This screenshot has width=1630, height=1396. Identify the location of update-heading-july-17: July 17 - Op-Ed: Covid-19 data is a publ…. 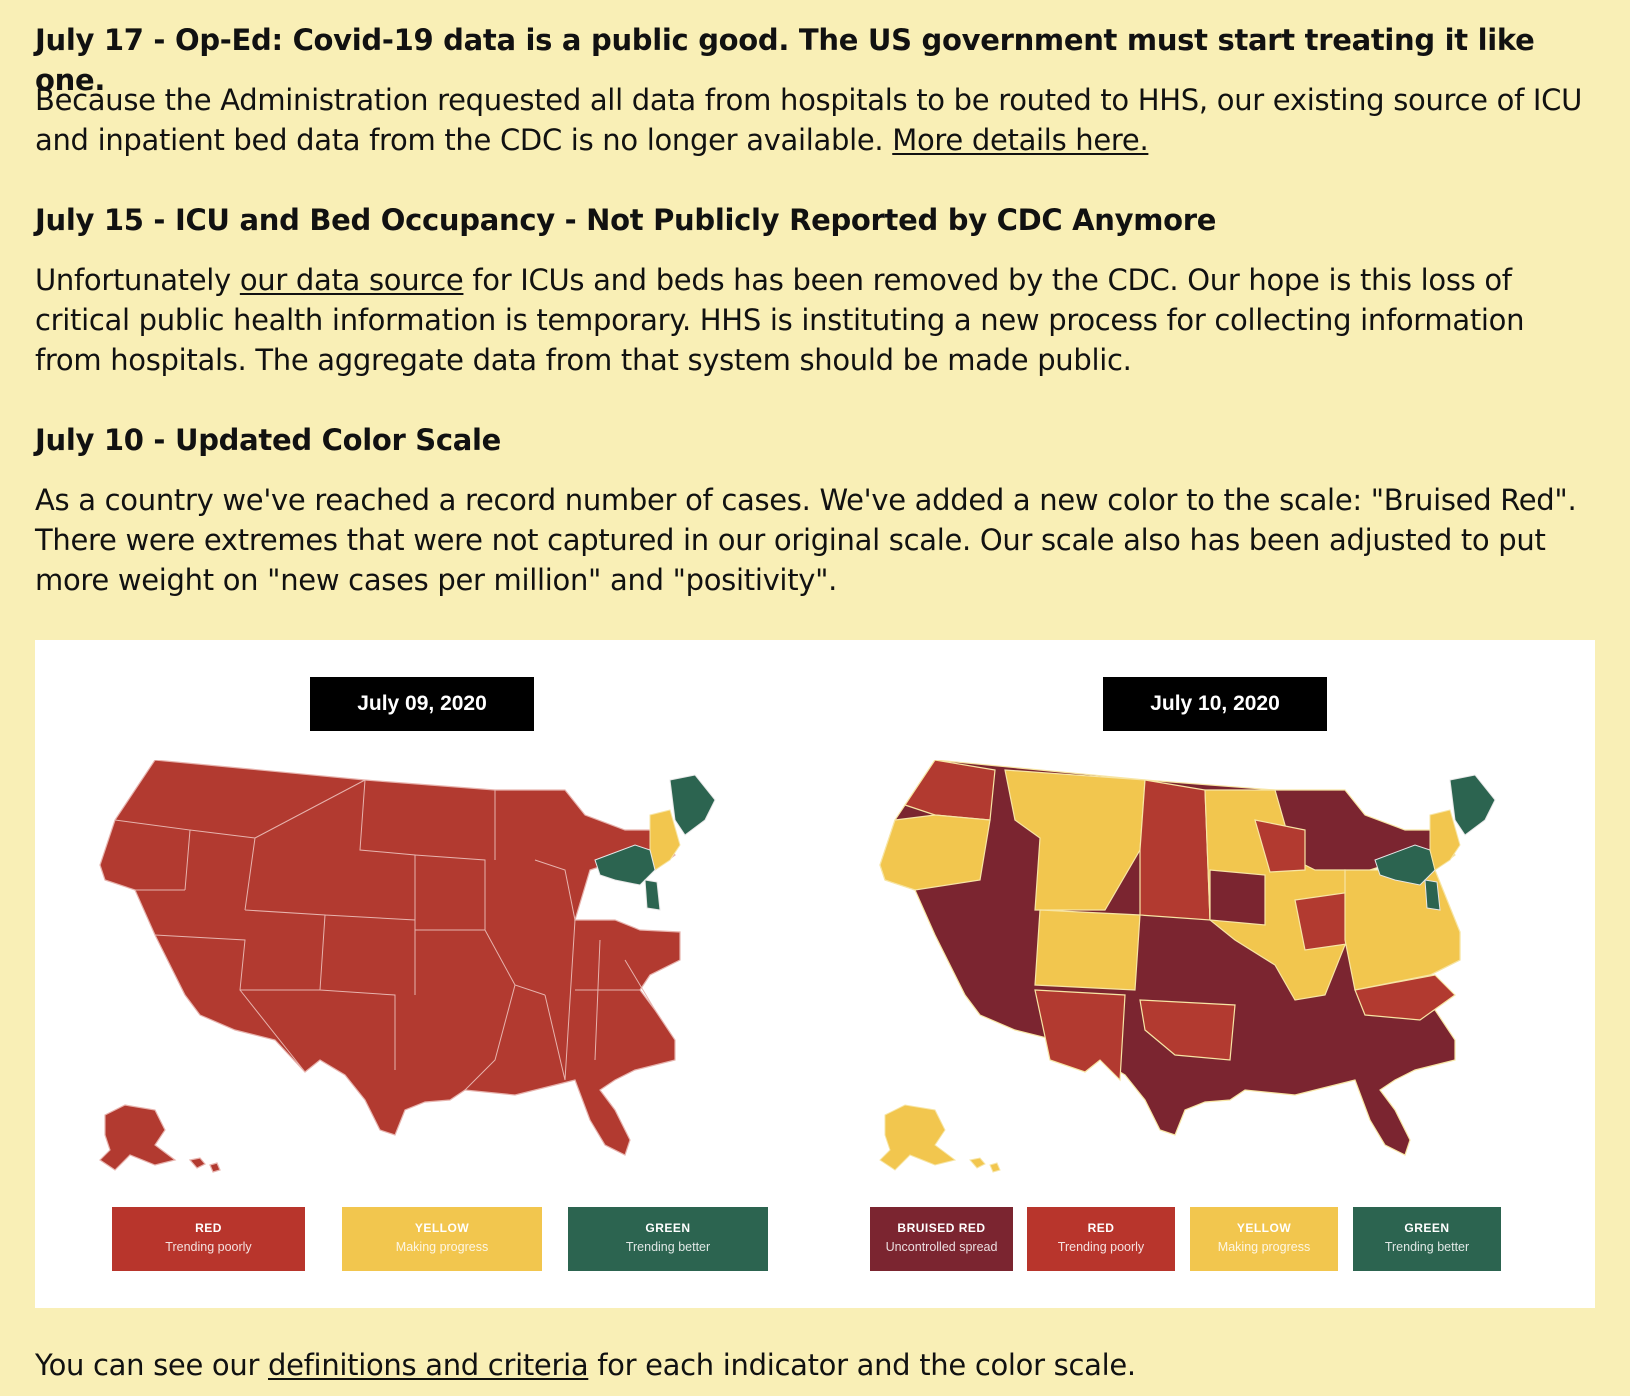
(785, 60).